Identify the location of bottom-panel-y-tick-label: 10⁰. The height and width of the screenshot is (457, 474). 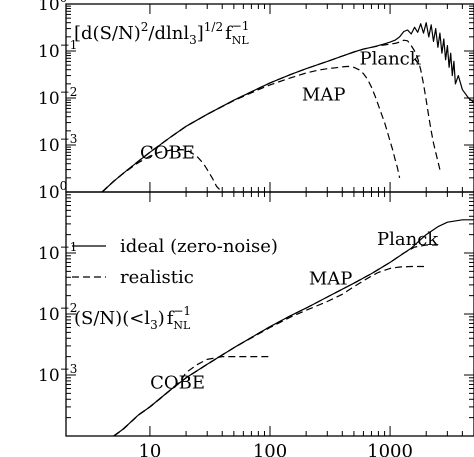
(52, 191).